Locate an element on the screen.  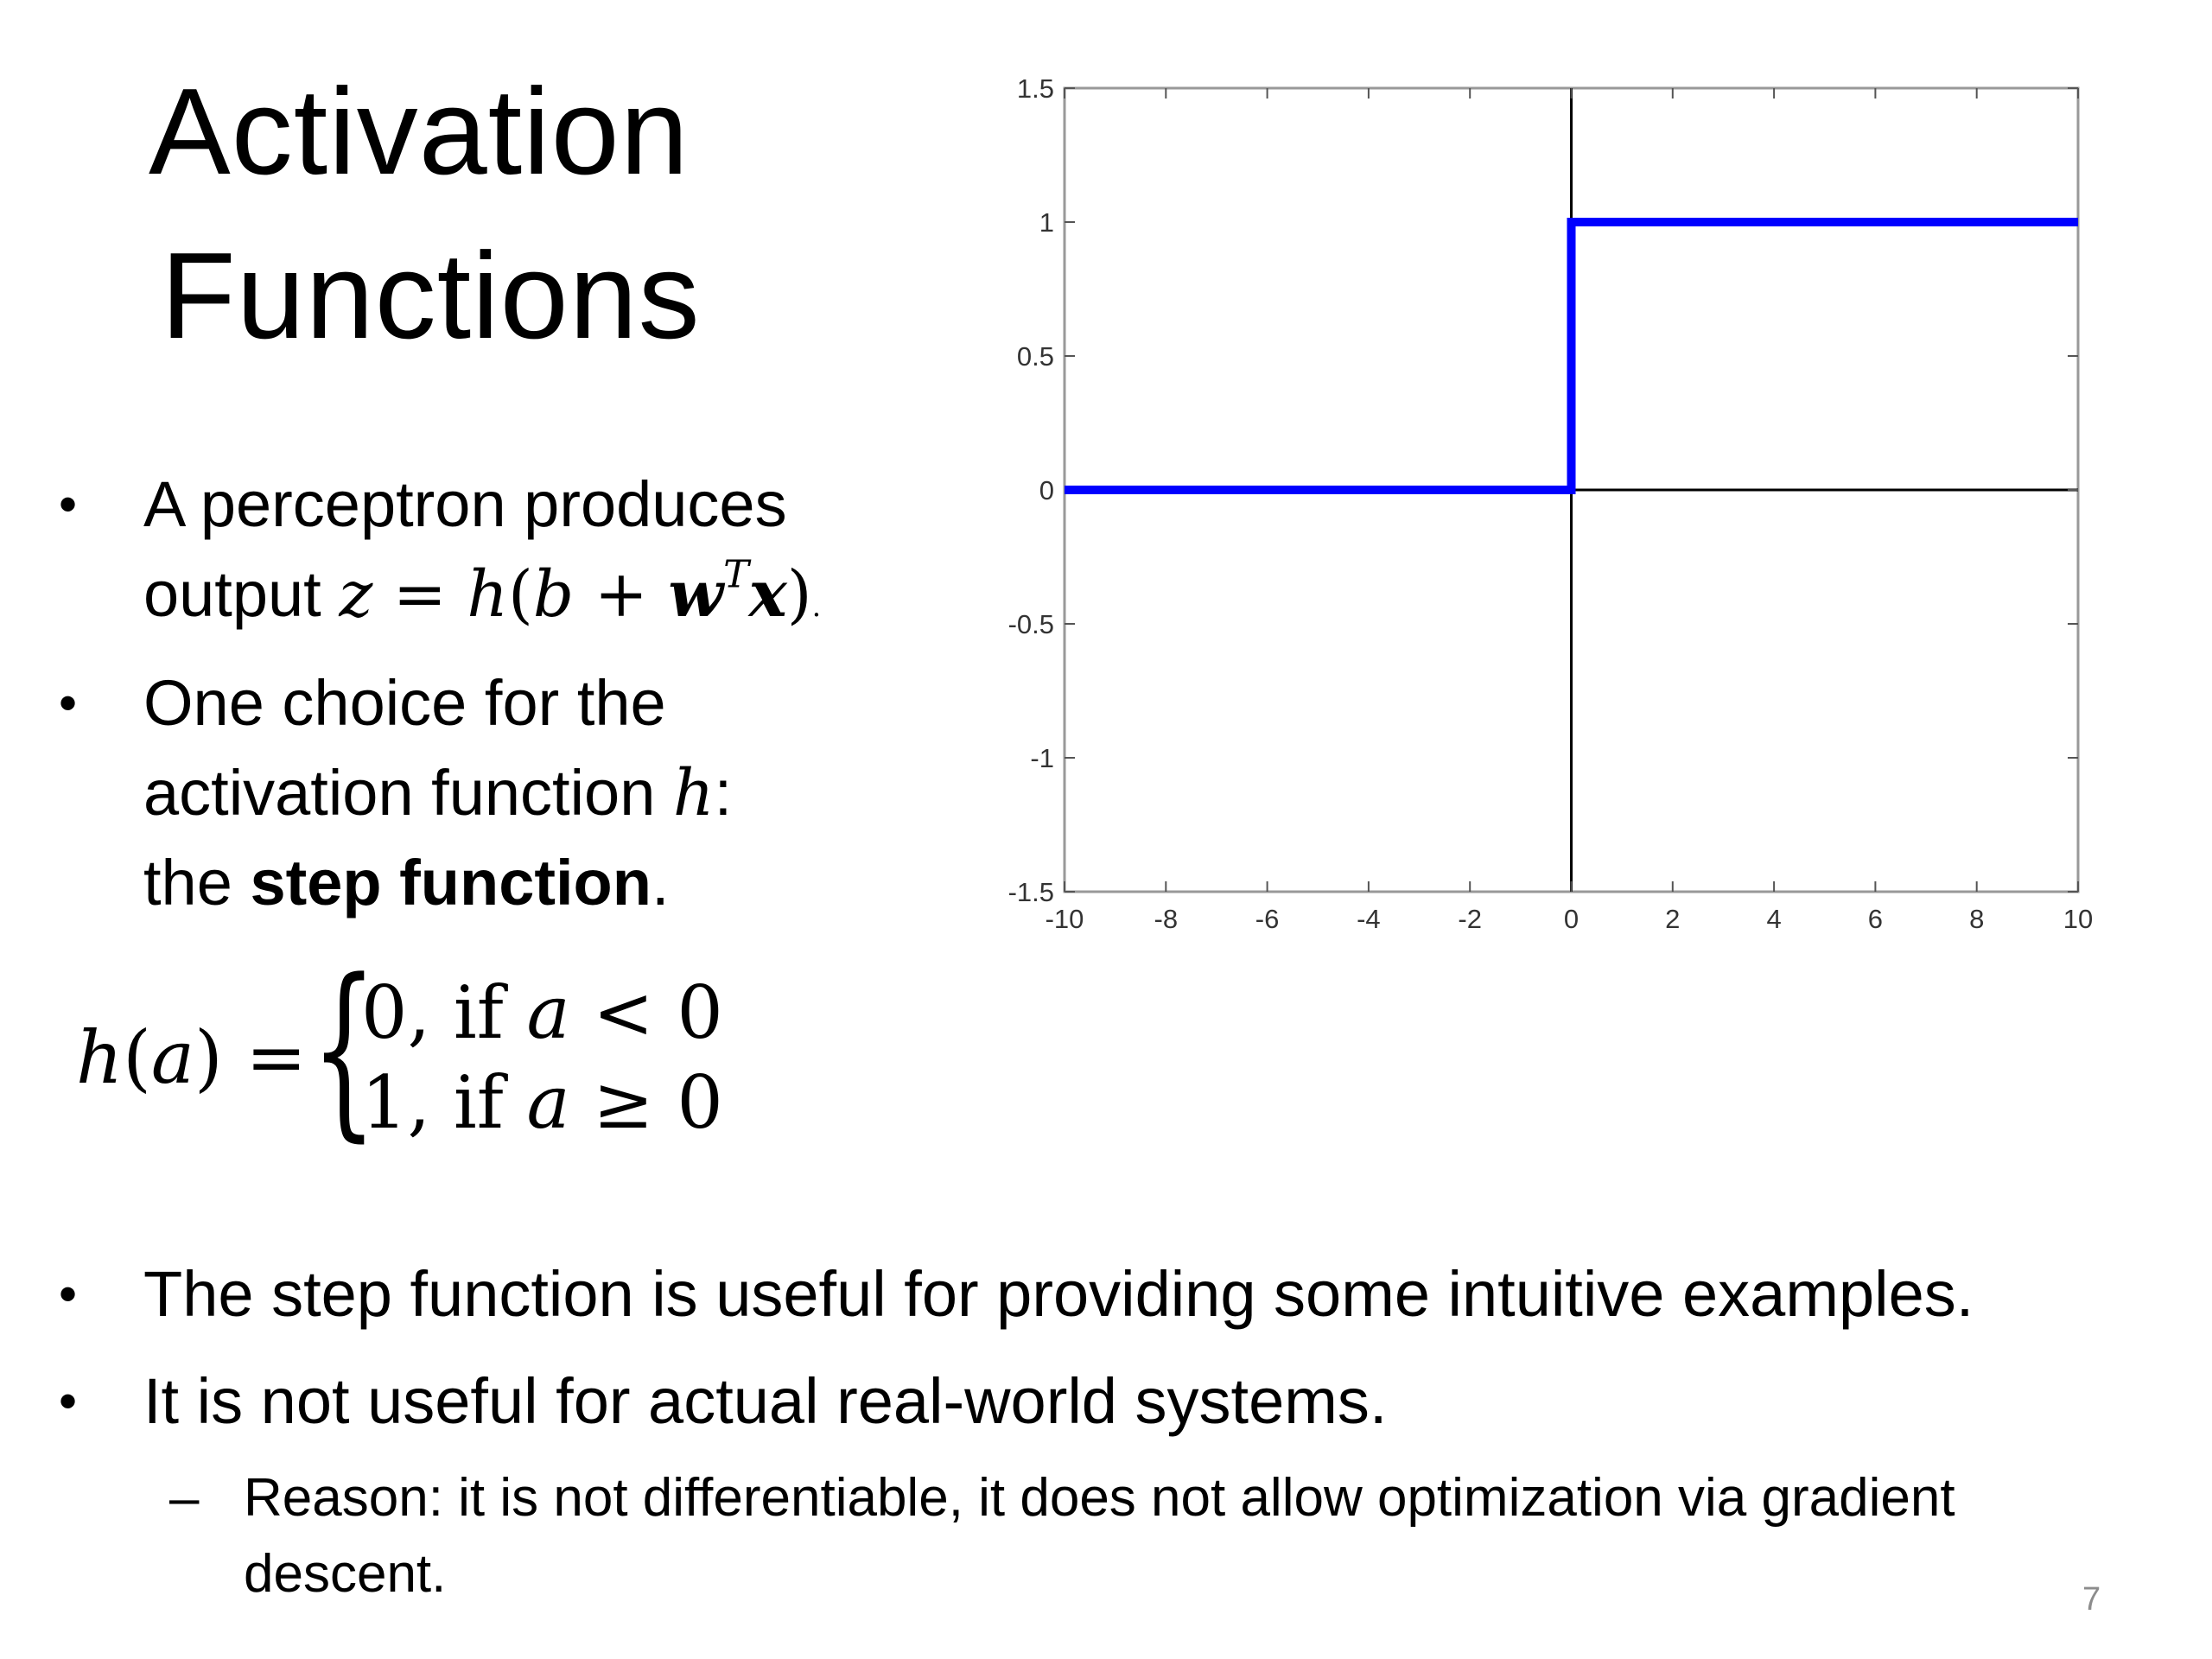
activation-function-text: activation function is located at coordinates (408, 793).